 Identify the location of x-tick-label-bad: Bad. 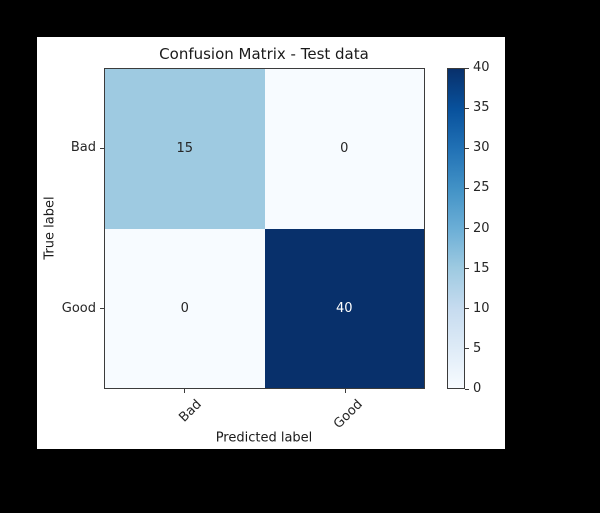
(190, 411).